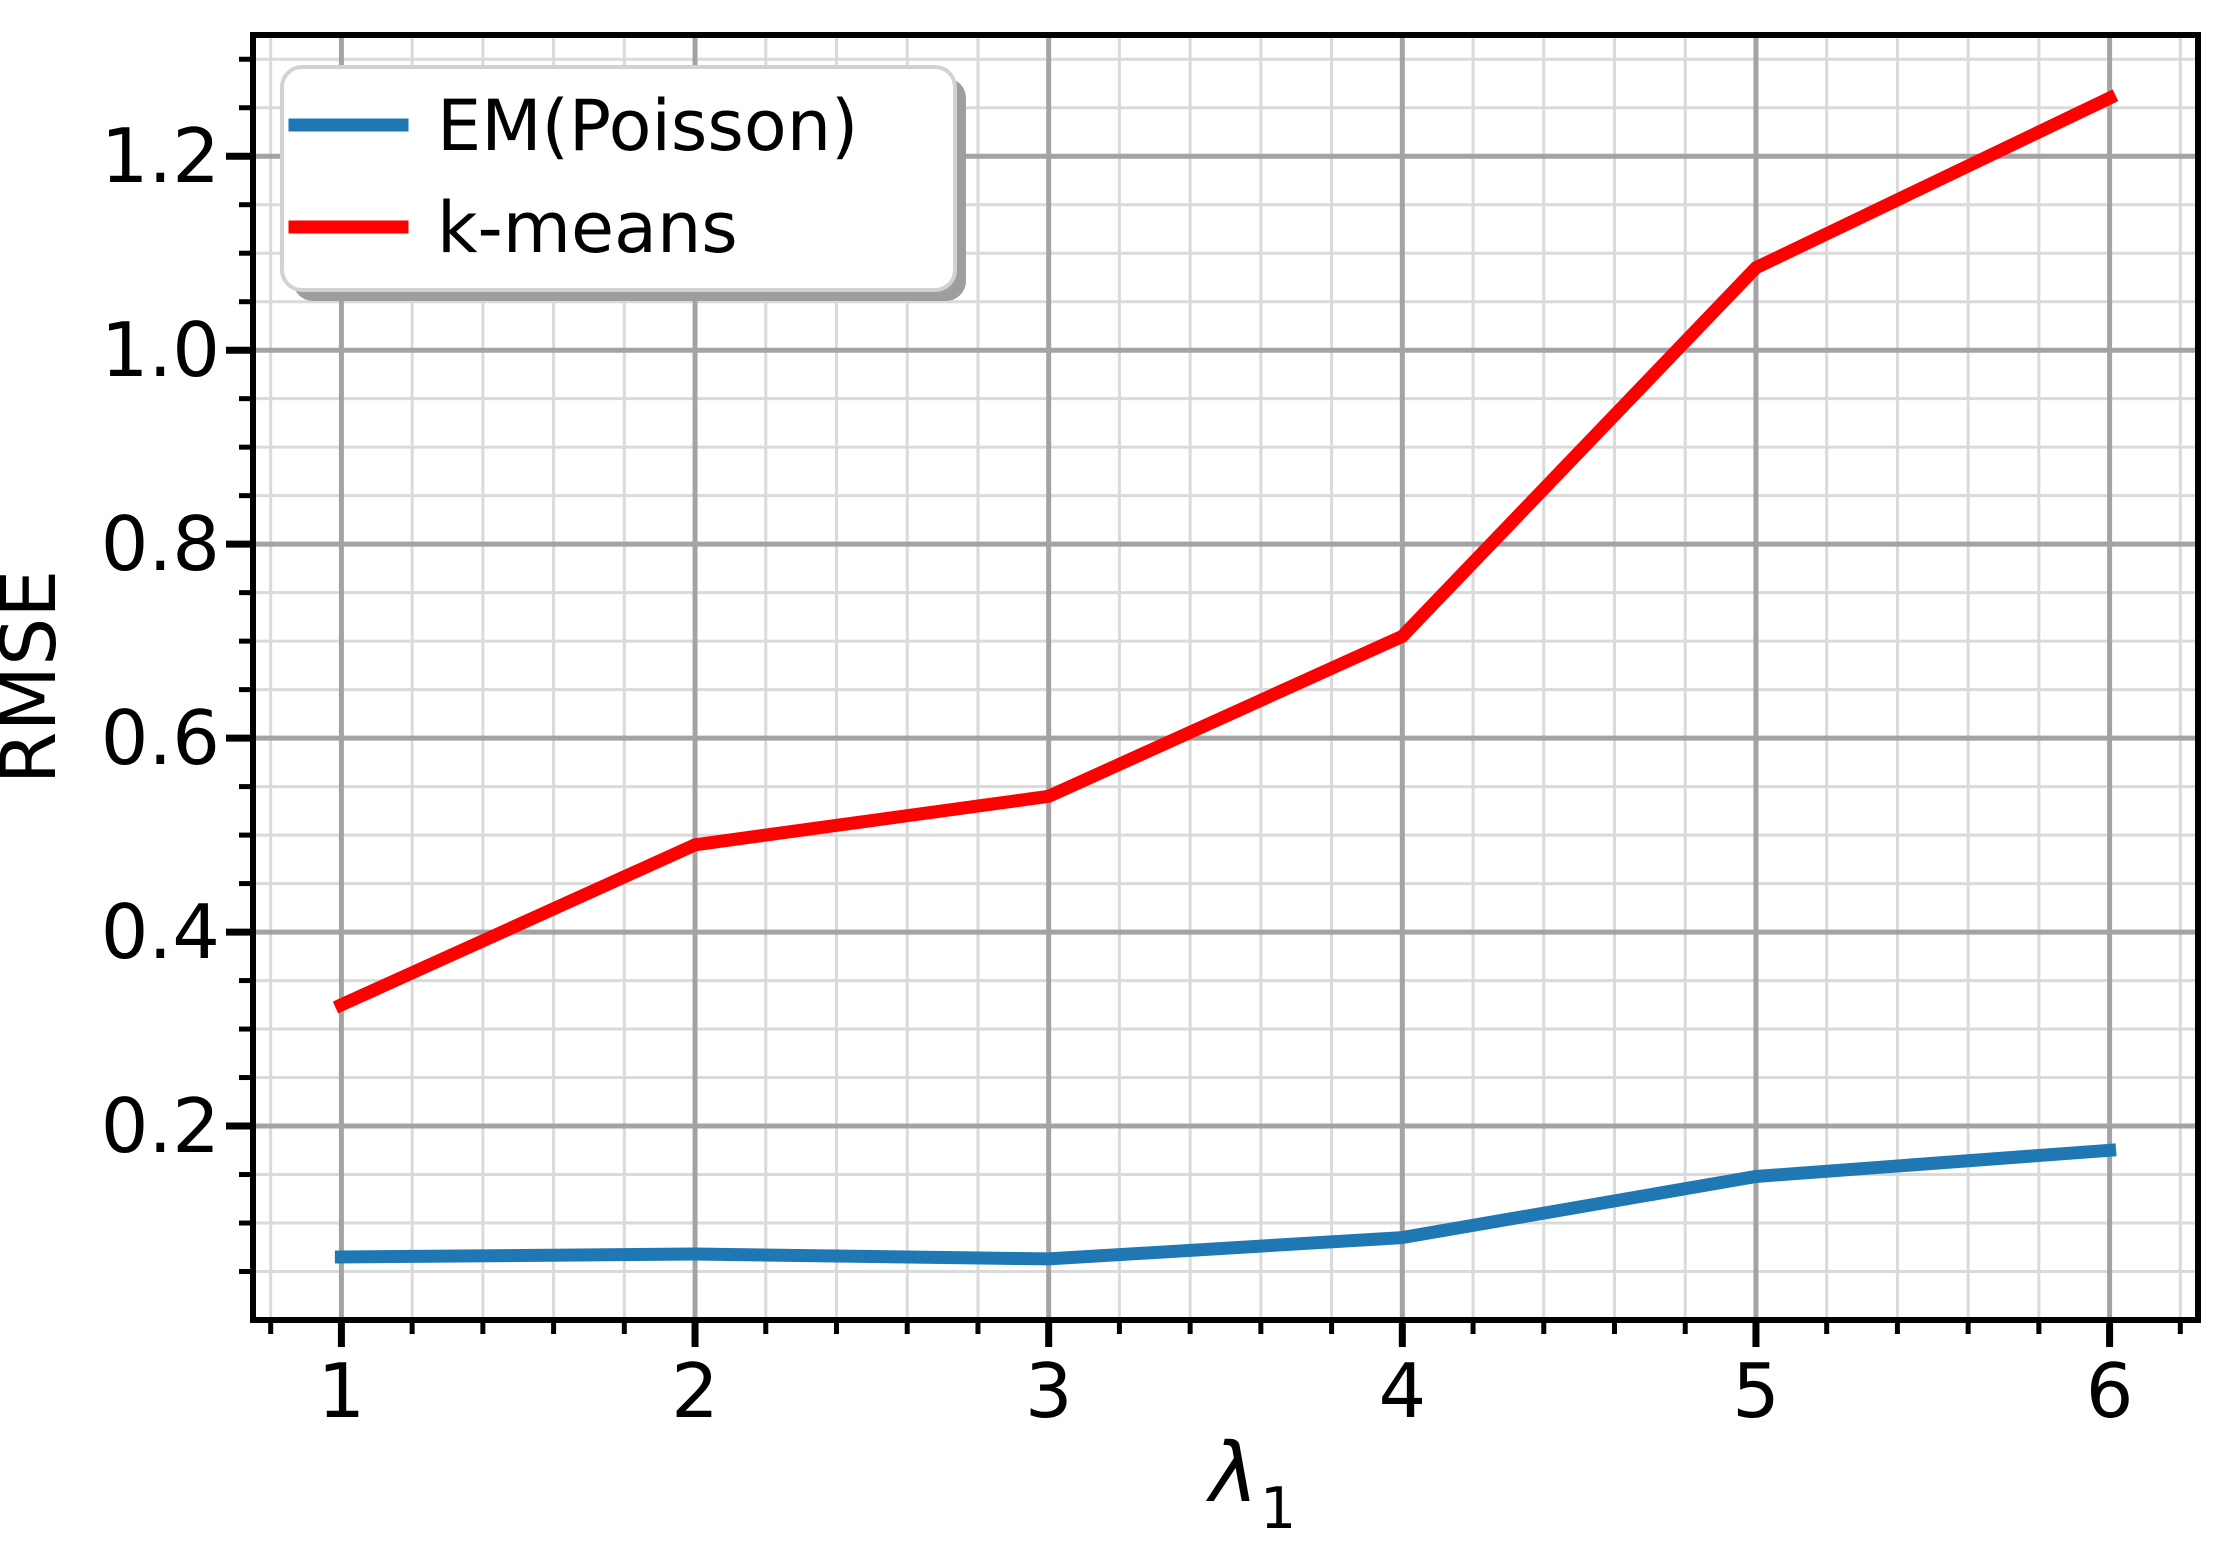 The width and height of the screenshot is (2233, 1542). I want to click on y-tick-label: 0.2, so click(160, 1126).